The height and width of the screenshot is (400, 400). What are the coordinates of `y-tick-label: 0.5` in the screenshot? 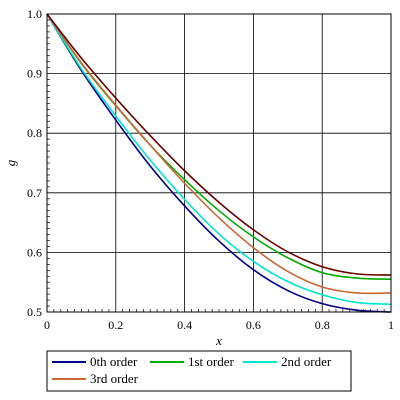 It's located at (34, 312).